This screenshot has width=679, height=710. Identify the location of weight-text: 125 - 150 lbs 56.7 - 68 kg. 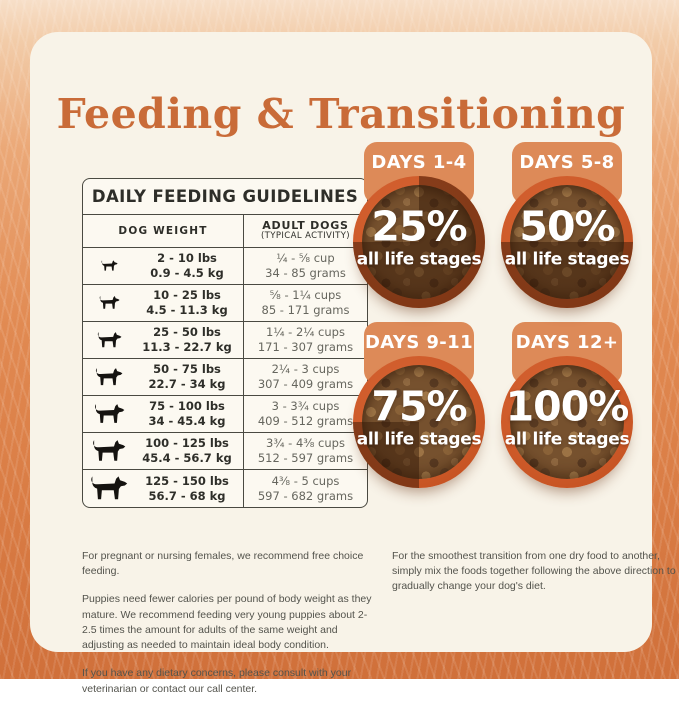
(189, 489).